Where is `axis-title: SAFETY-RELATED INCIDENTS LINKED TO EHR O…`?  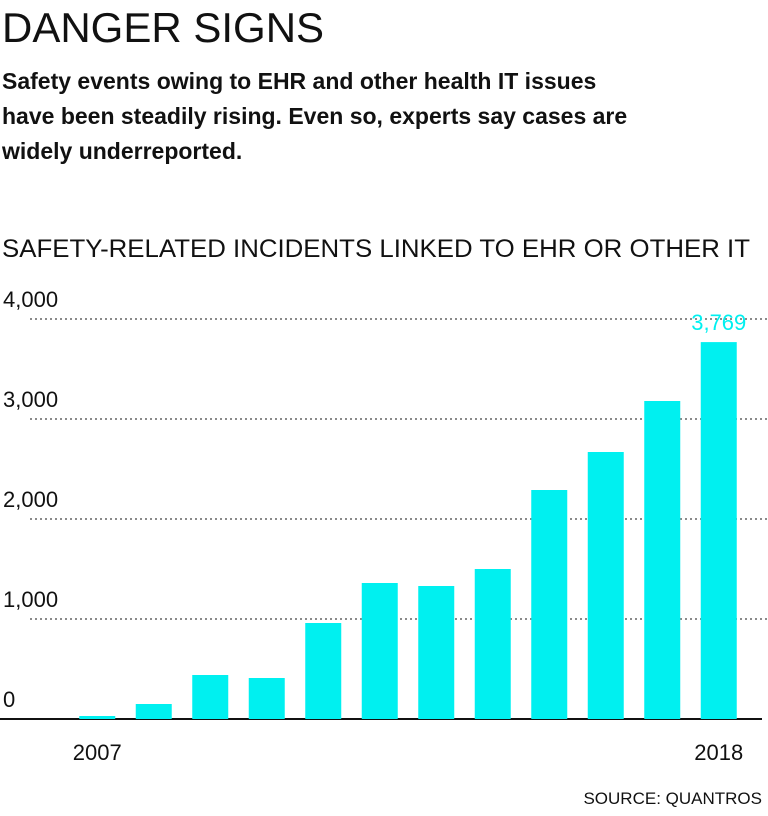
axis-title: SAFETY-RELATED INCIDENTS LINKED TO EHR O… is located at coordinates (376, 249).